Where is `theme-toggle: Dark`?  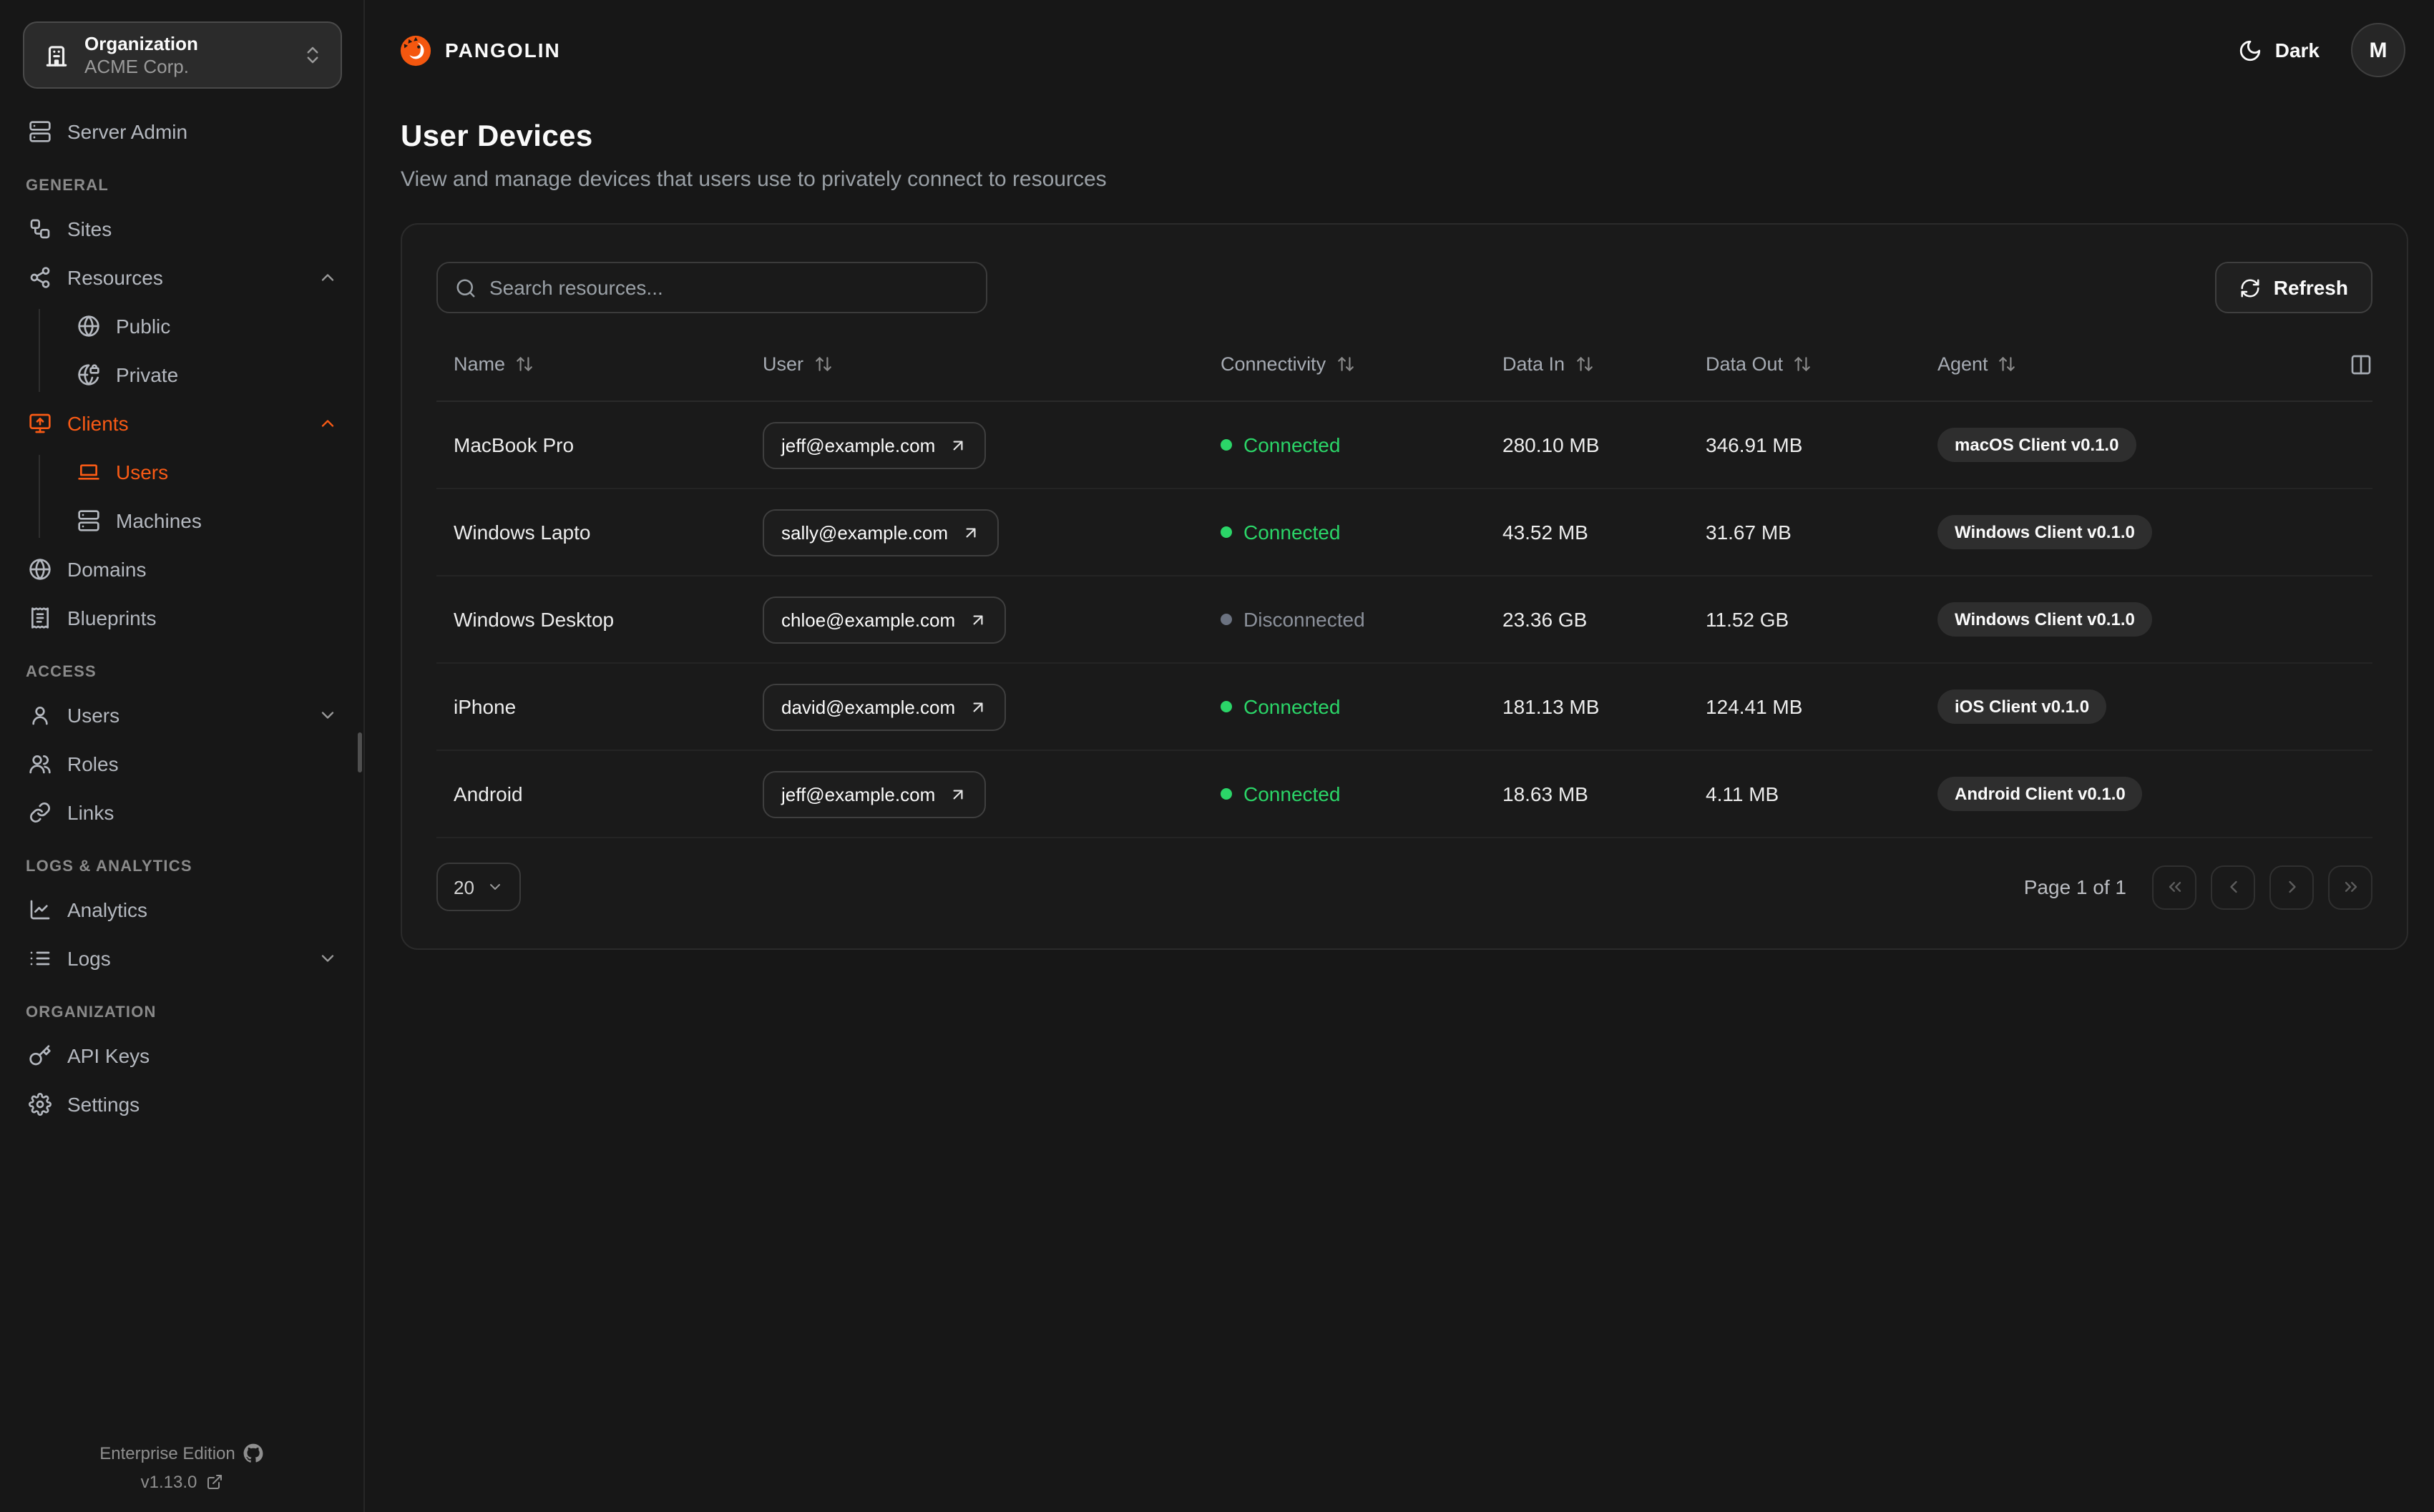
theme-toggle: Dark is located at coordinates (2279, 50).